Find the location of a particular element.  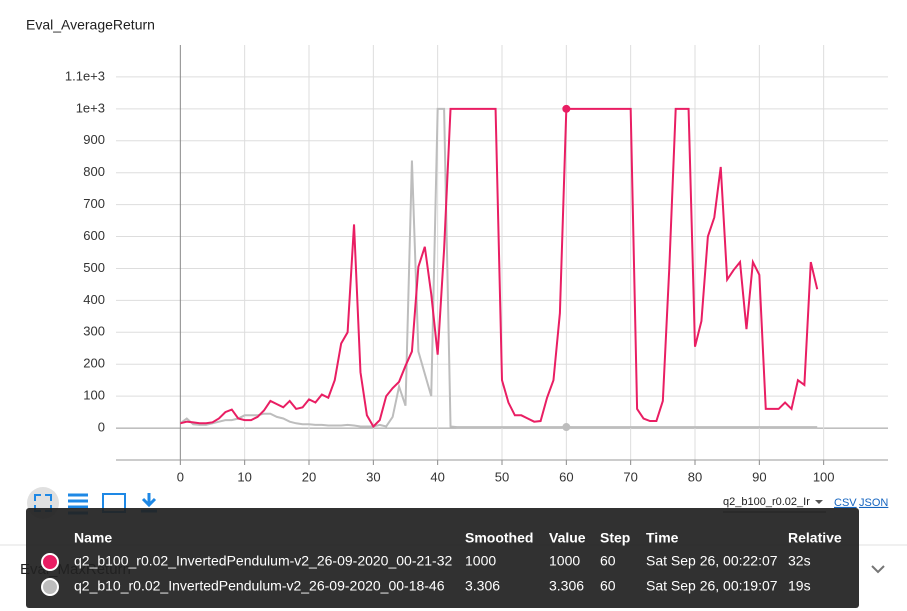

csv-link: CSV is located at coordinates (845, 503).